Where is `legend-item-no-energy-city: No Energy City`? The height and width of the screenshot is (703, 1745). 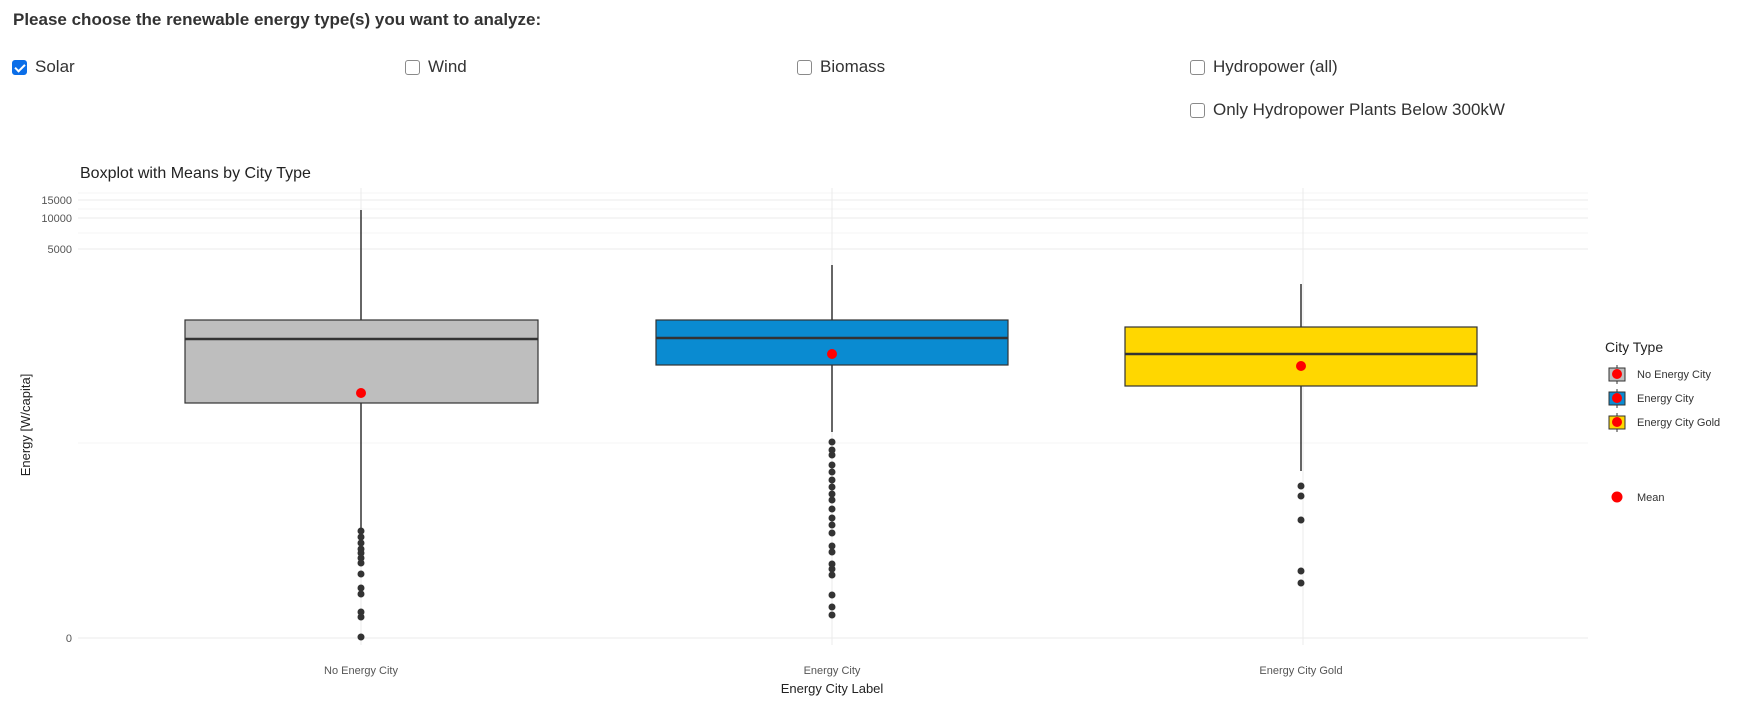 legend-item-no-energy-city: No Energy City is located at coordinates (1659, 374).